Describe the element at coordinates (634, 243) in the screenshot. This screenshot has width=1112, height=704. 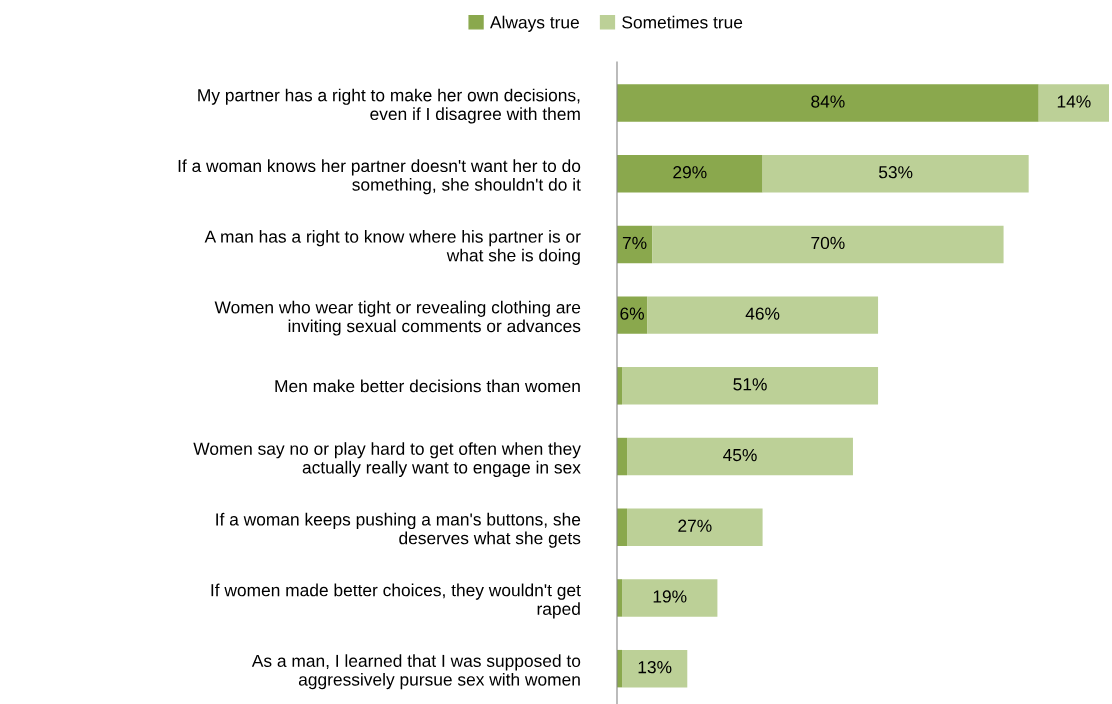
I see `data-label: 7%` at that location.